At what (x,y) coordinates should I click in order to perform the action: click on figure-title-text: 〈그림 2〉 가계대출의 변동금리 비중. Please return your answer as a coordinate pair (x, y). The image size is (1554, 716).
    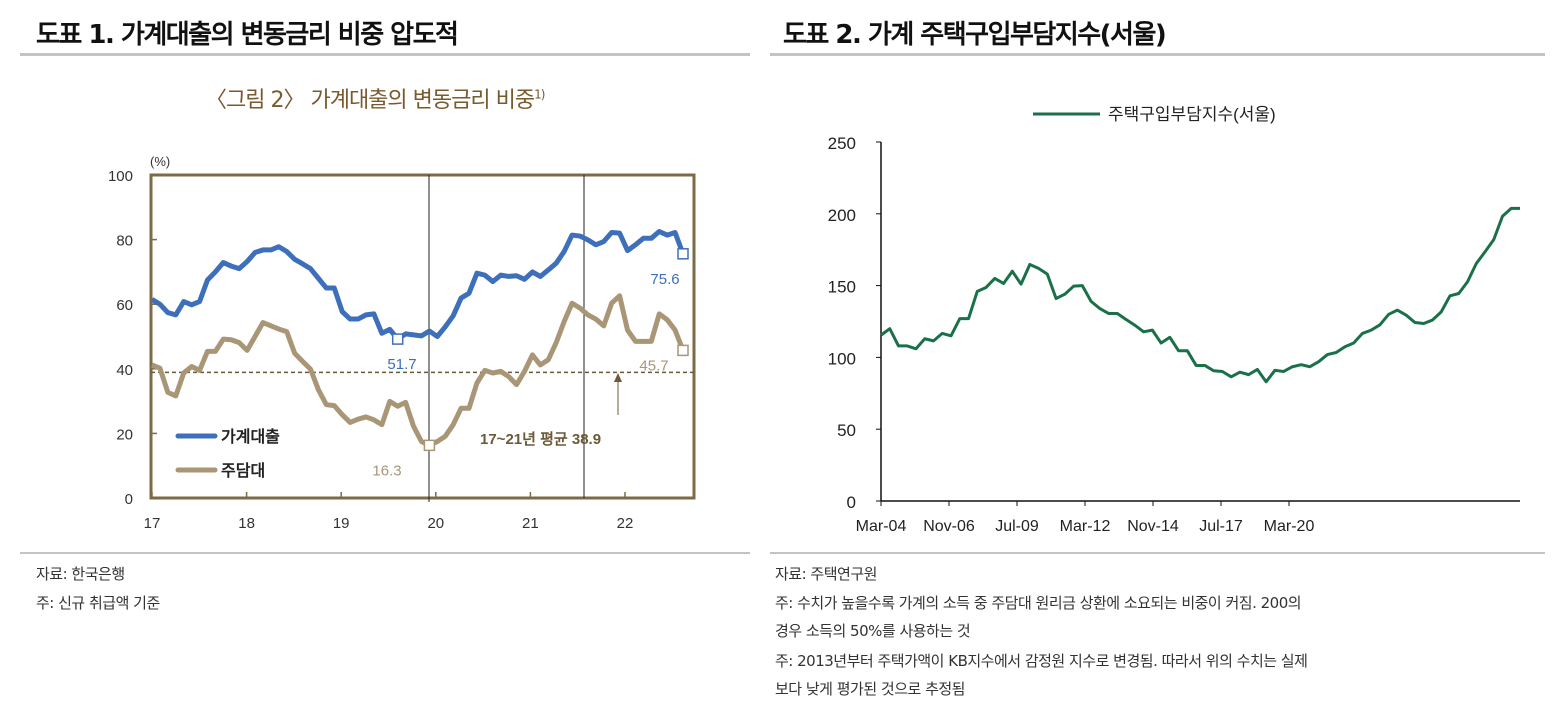
    Looking at the image, I should click on (370, 100).